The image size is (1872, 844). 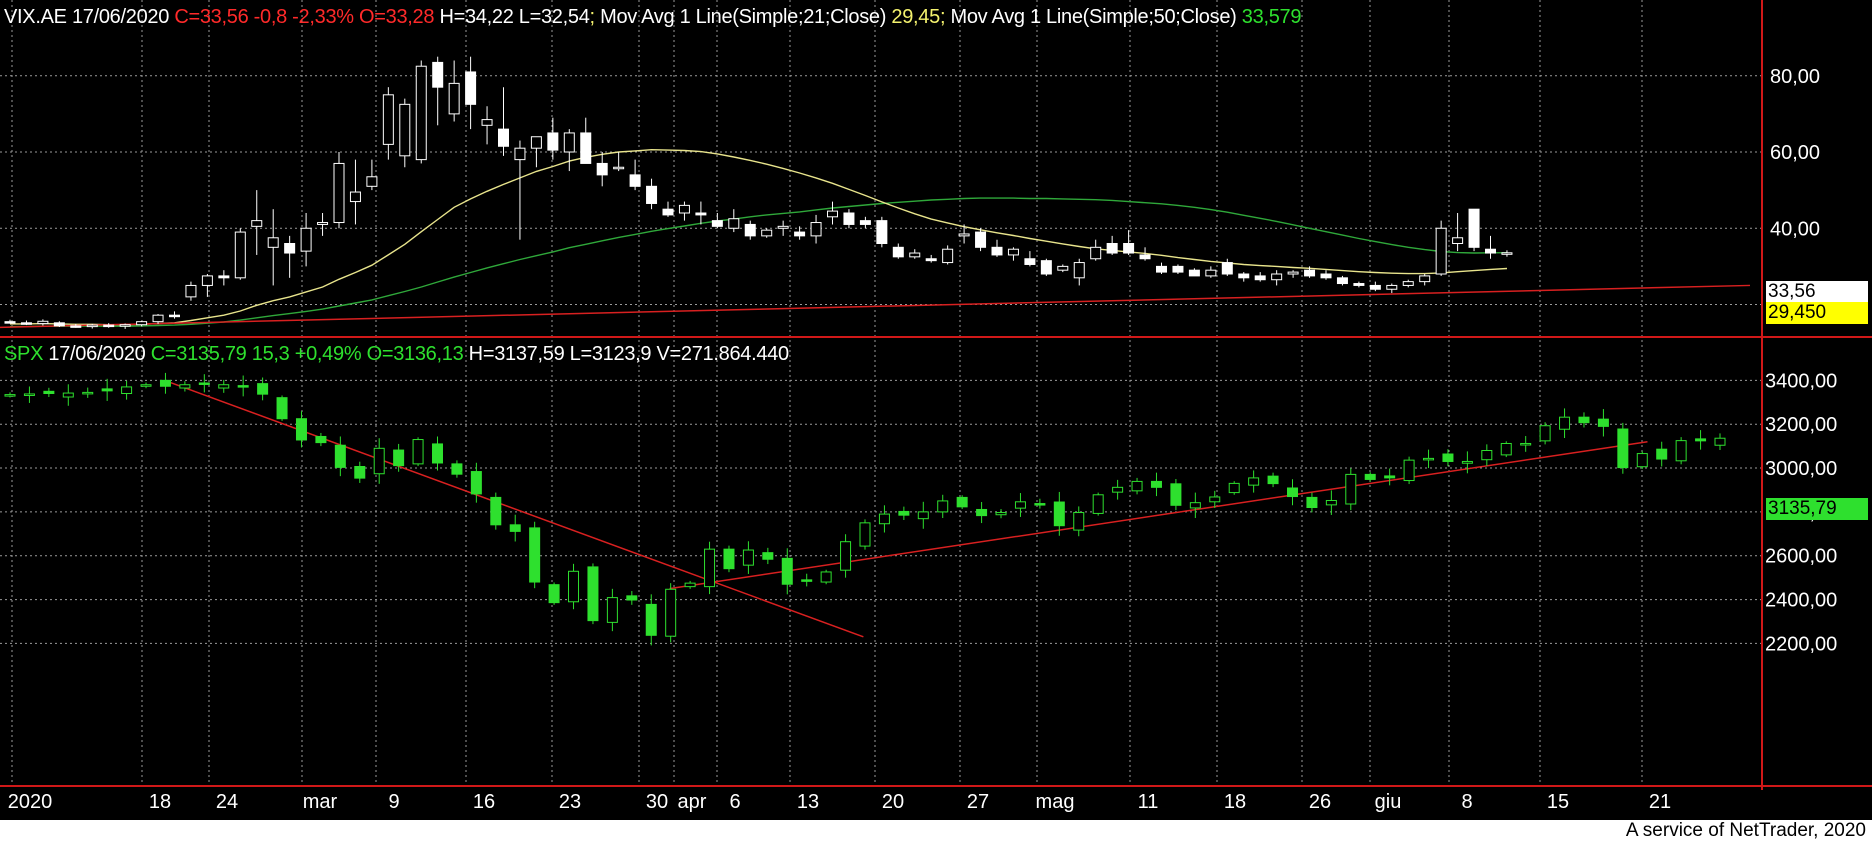 What do you see at coordinates (30, 802) in the screenshot?
I see `x-tick-label: 2020` at bounding box center [30, 802].